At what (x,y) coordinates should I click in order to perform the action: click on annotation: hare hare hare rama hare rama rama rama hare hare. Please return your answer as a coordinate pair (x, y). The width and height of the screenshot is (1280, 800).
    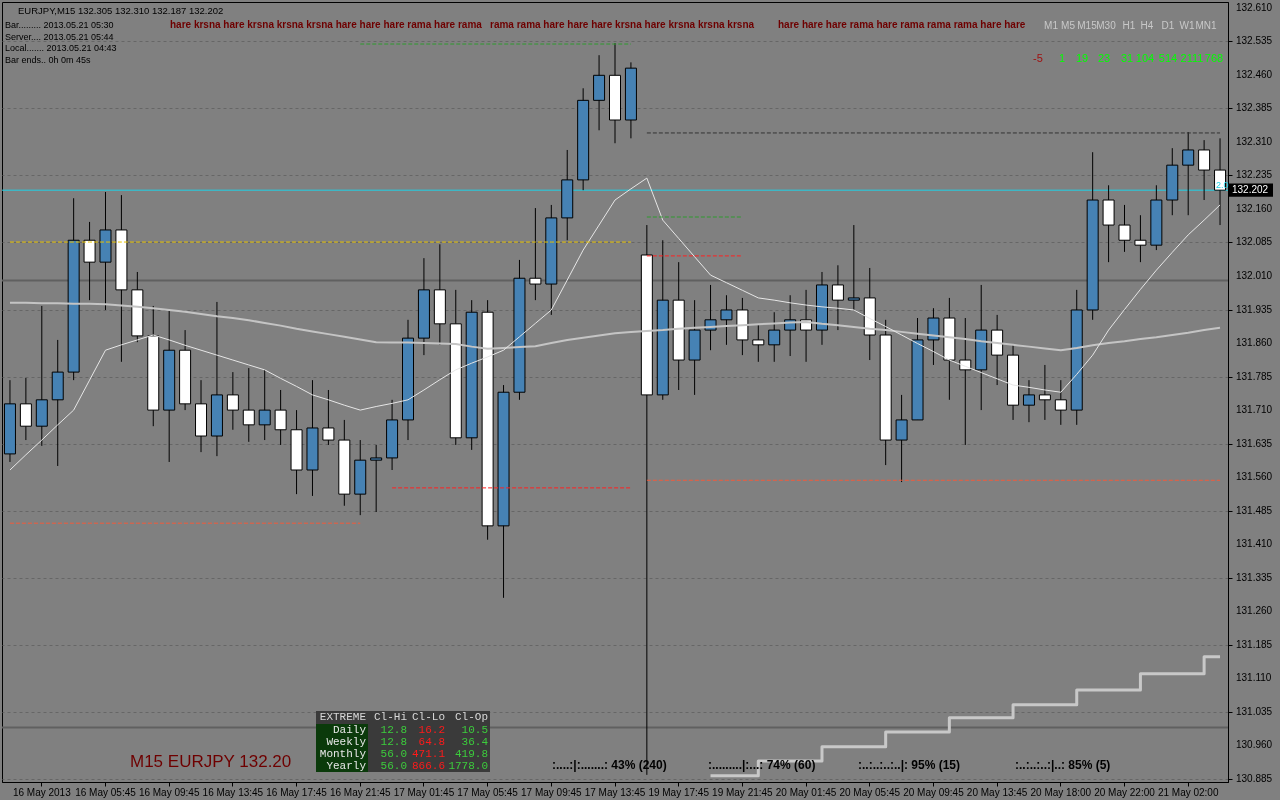
    Looking at the image, I should click on (902, 24).